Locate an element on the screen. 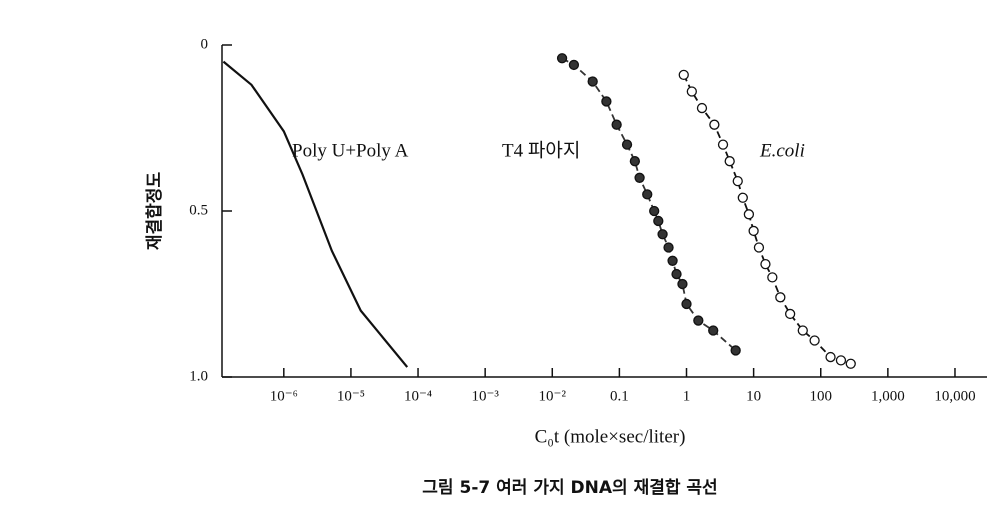  caption: 그림 5-7 여러 가지 DNA의 재결합 곡선 is located at coordinates (569, 487).